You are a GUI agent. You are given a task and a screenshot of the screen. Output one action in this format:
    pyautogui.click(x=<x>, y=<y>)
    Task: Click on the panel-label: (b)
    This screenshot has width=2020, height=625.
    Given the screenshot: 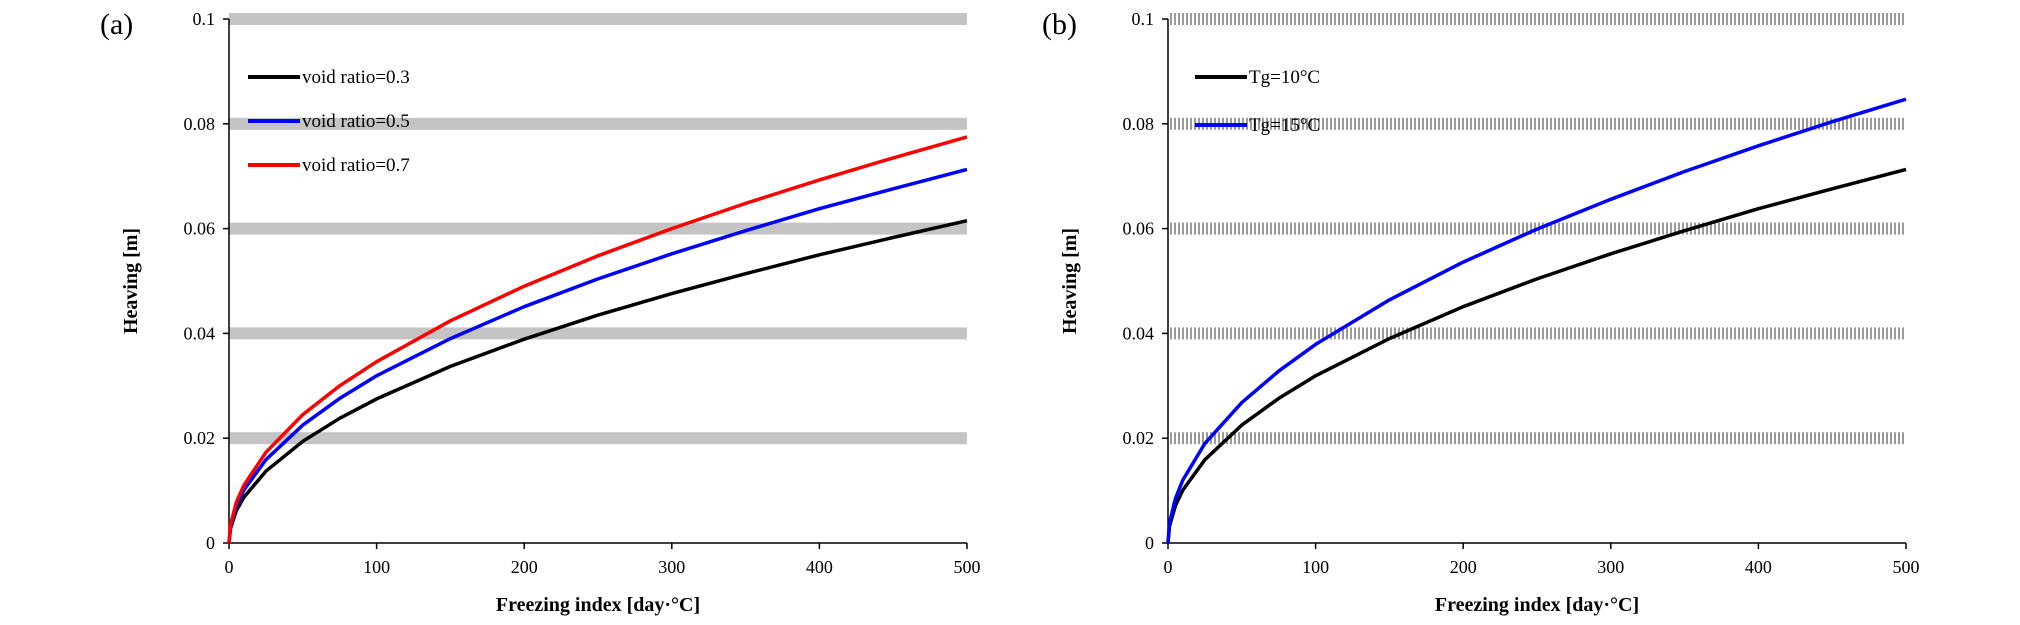 What is the action you would take?
    pyautogui.click(x=1059, y=24)
    